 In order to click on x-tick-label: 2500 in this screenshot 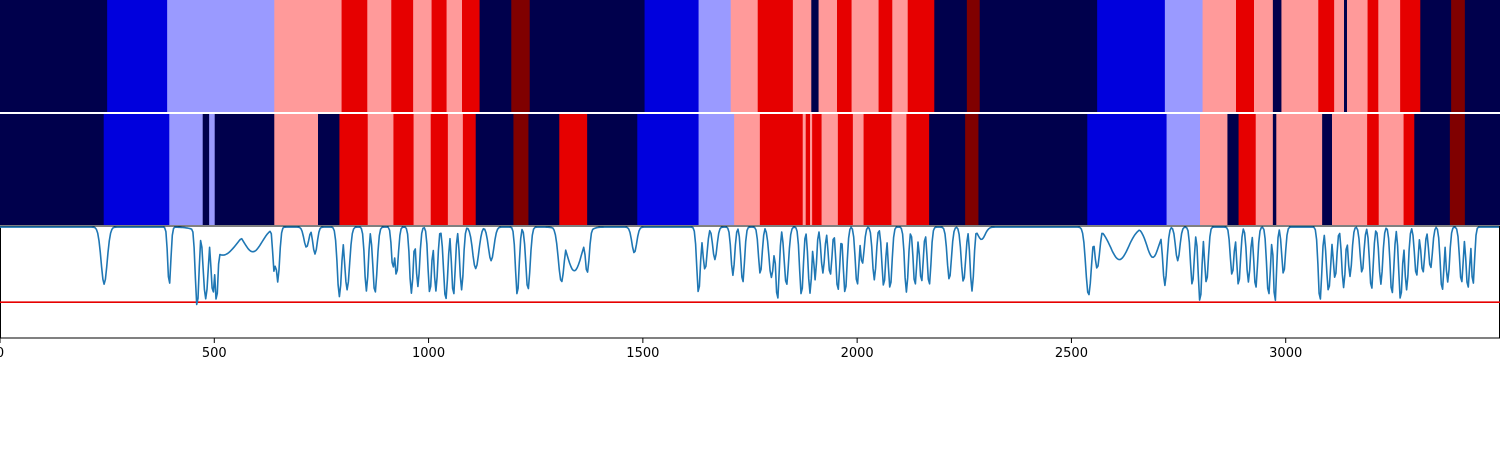, I will do `click(1071, 353)`.